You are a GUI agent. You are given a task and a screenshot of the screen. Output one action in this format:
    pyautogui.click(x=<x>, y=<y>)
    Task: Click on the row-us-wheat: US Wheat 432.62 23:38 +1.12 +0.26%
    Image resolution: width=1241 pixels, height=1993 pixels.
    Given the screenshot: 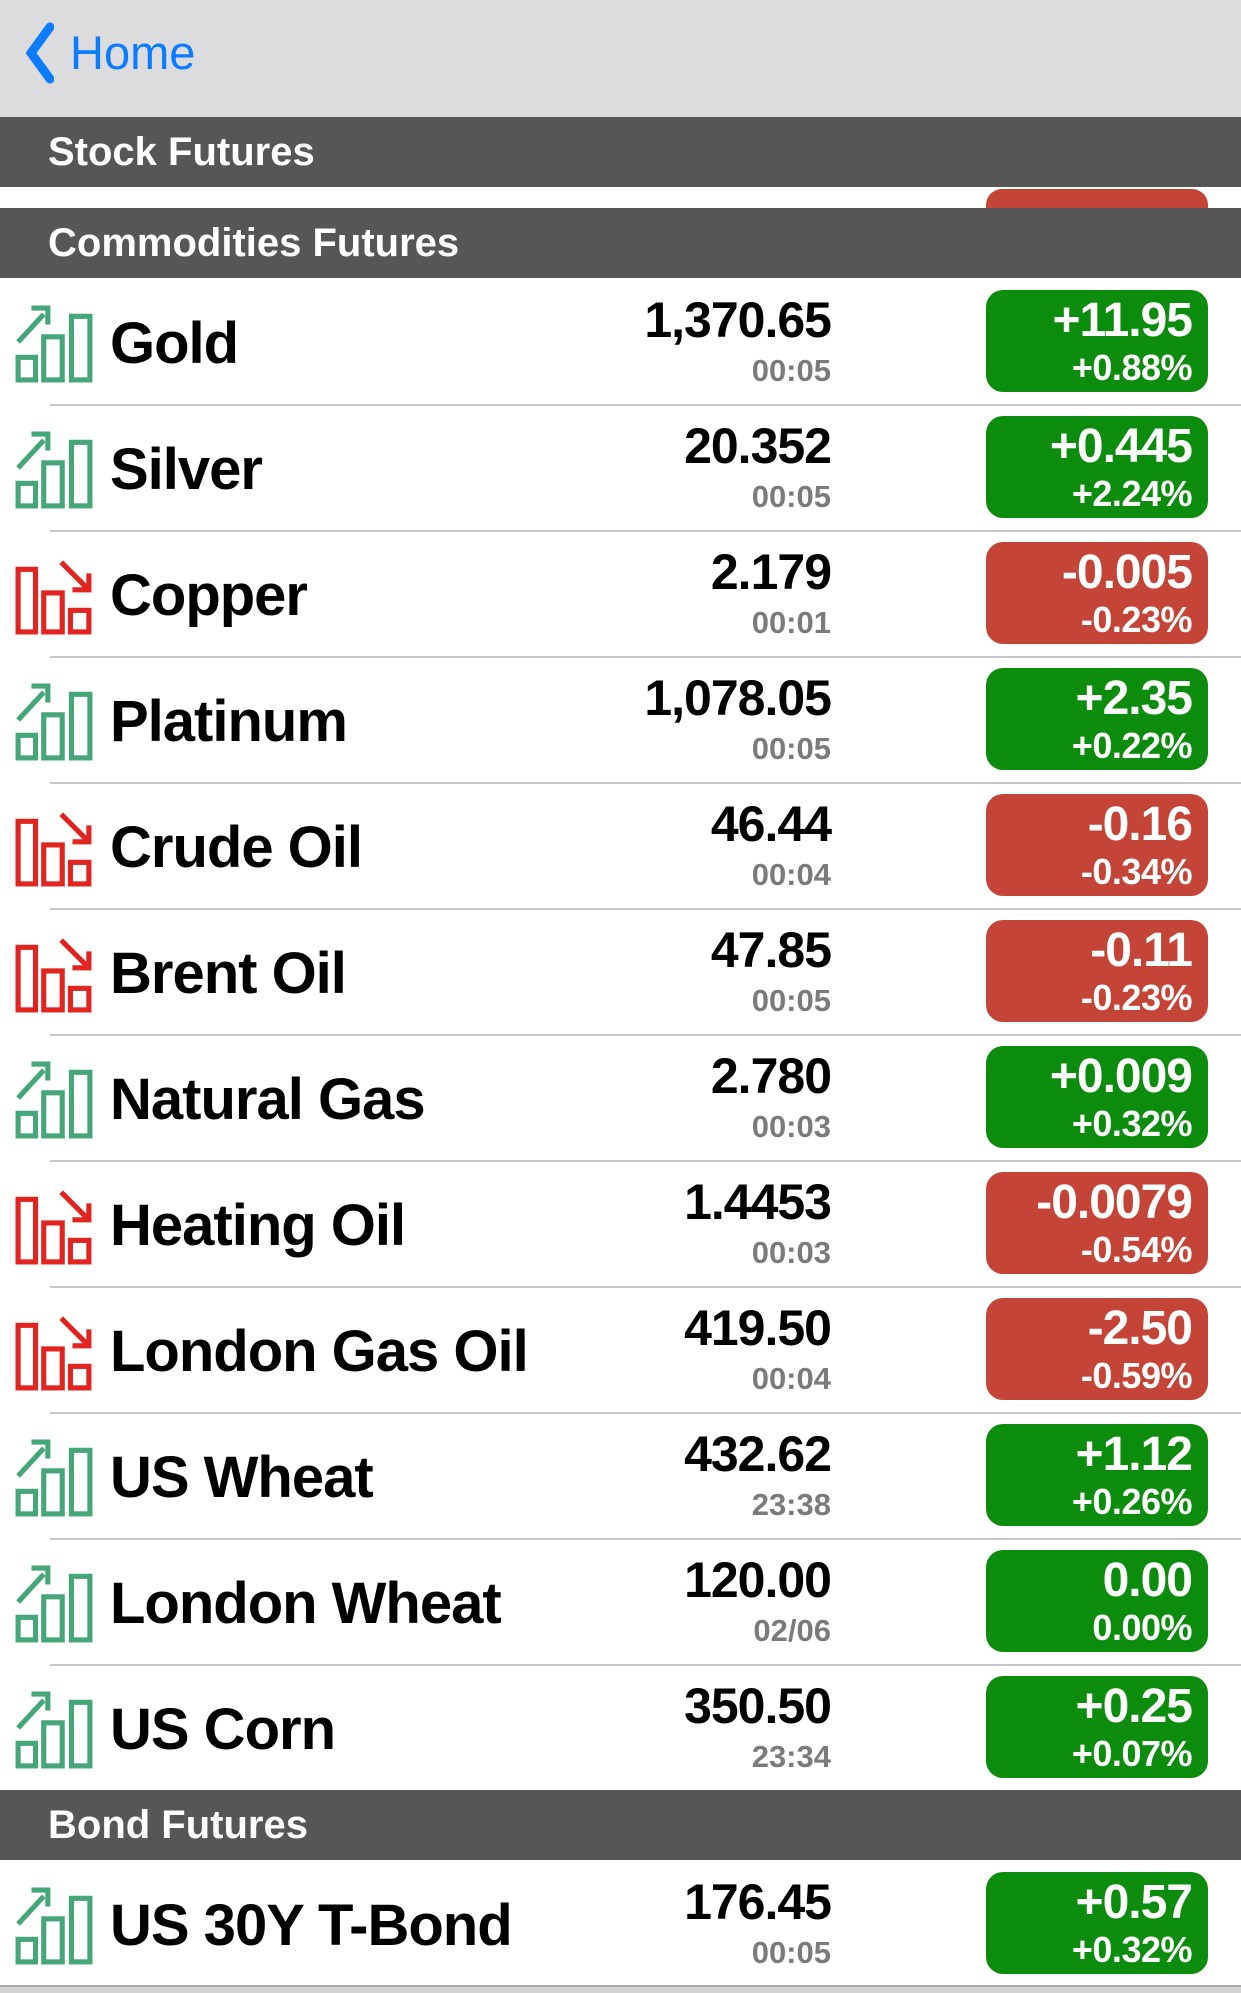 What is the action you would take?
    pyautogui.click(x=620, y=1475)
    